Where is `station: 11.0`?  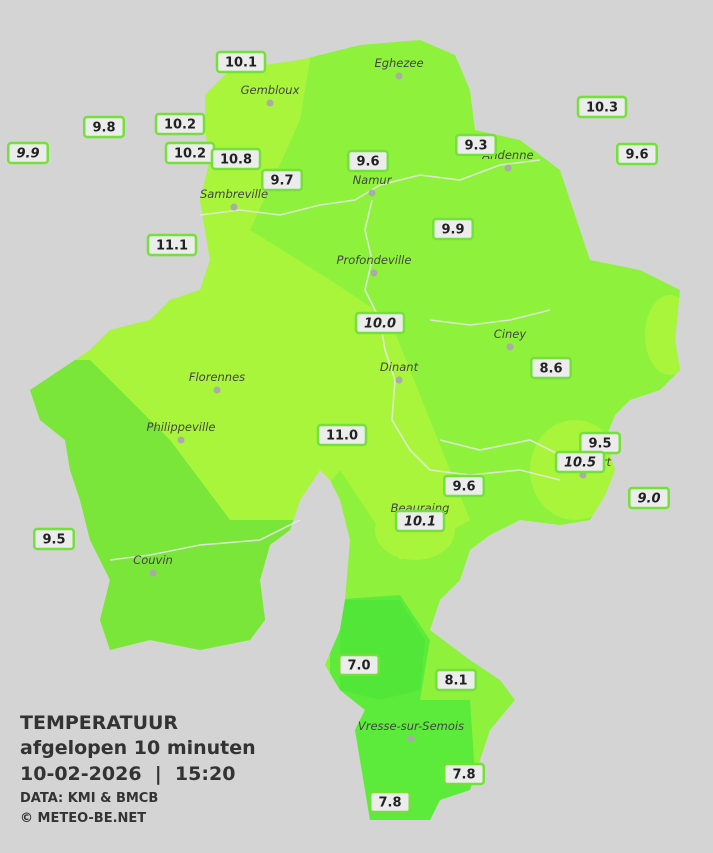
station: 11.0 is located at coordinates (342, 435).